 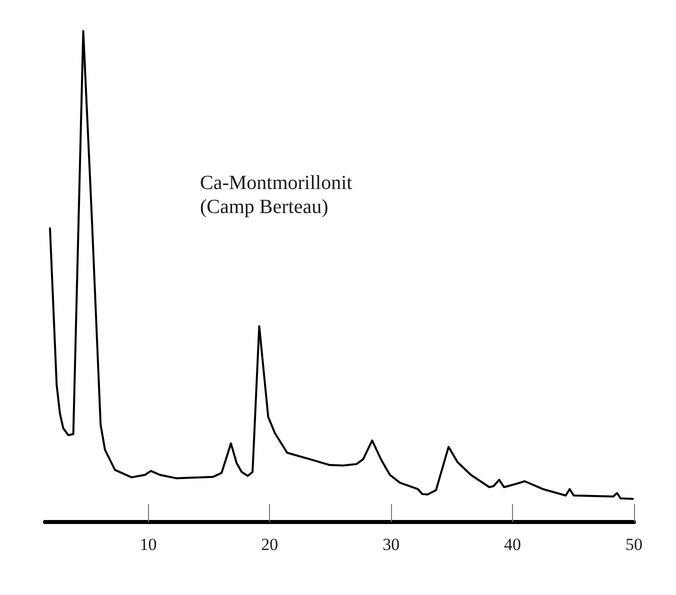 I want to click on x-tick-label: 40, so click(x=513, y=544).